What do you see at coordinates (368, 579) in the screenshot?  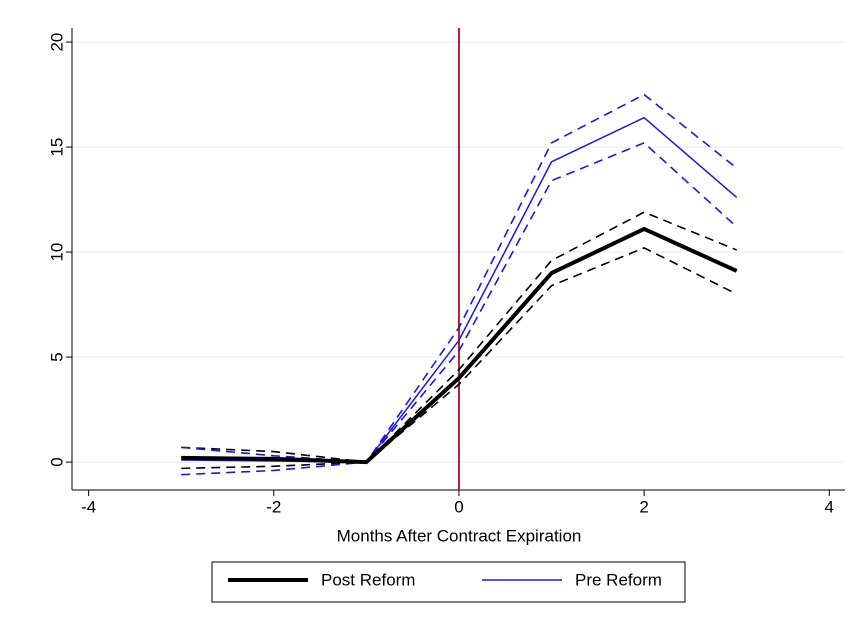 I see `legend-label: Post Reform` at bounding box center [368, 579].